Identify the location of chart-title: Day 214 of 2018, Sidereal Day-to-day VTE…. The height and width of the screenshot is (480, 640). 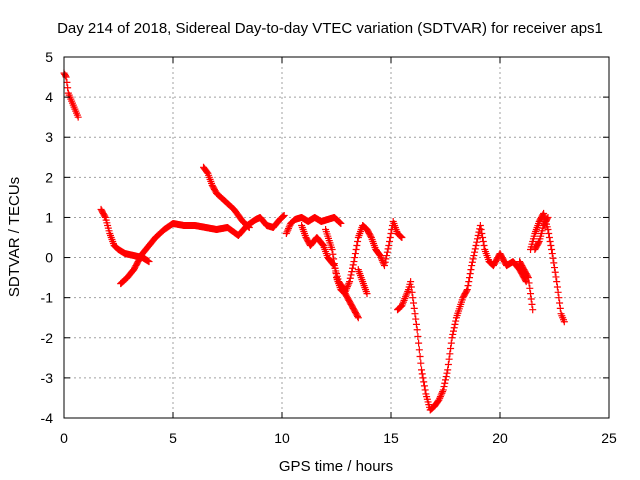
(330, 28).